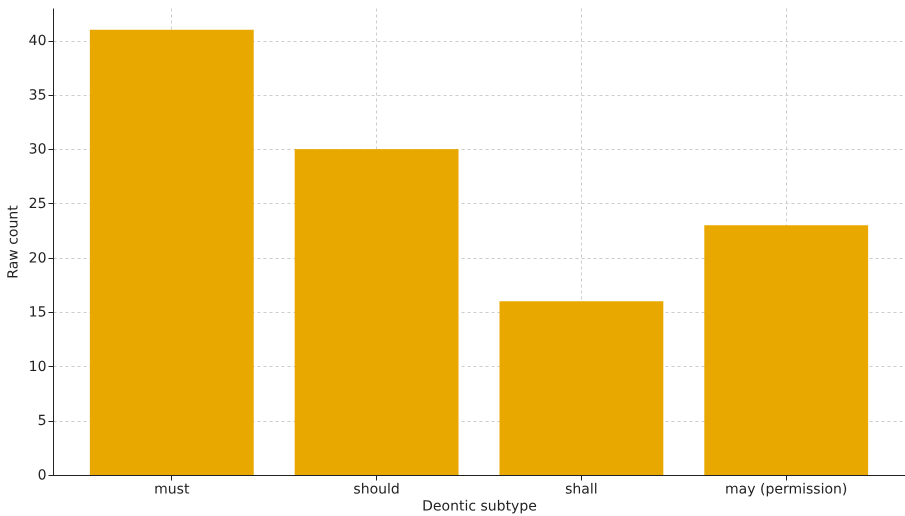 The height and width of the screenshot is (516, 905). What do you see at coordinates (42, 476) in the screenshot?
I see `y-tick-label: 0` at bounding box center [42, 476].